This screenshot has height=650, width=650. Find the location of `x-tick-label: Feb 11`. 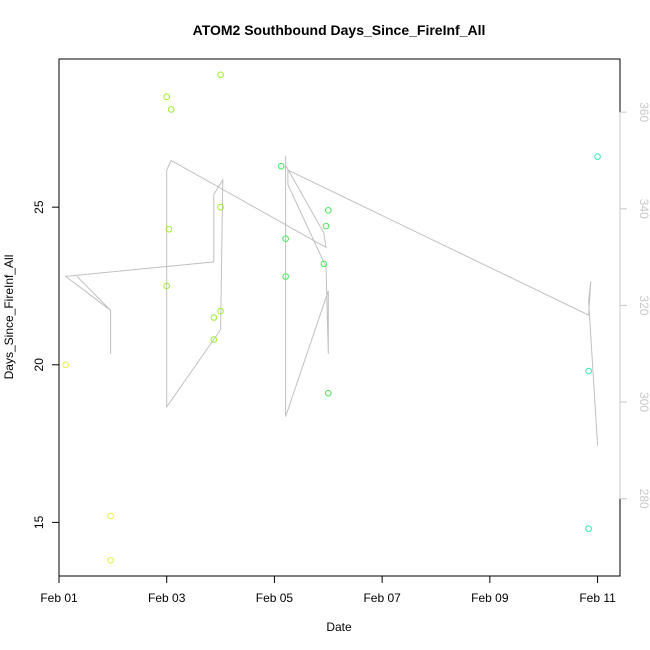

x-tick-label: Feb 11 is located at coordinates (597, 598).